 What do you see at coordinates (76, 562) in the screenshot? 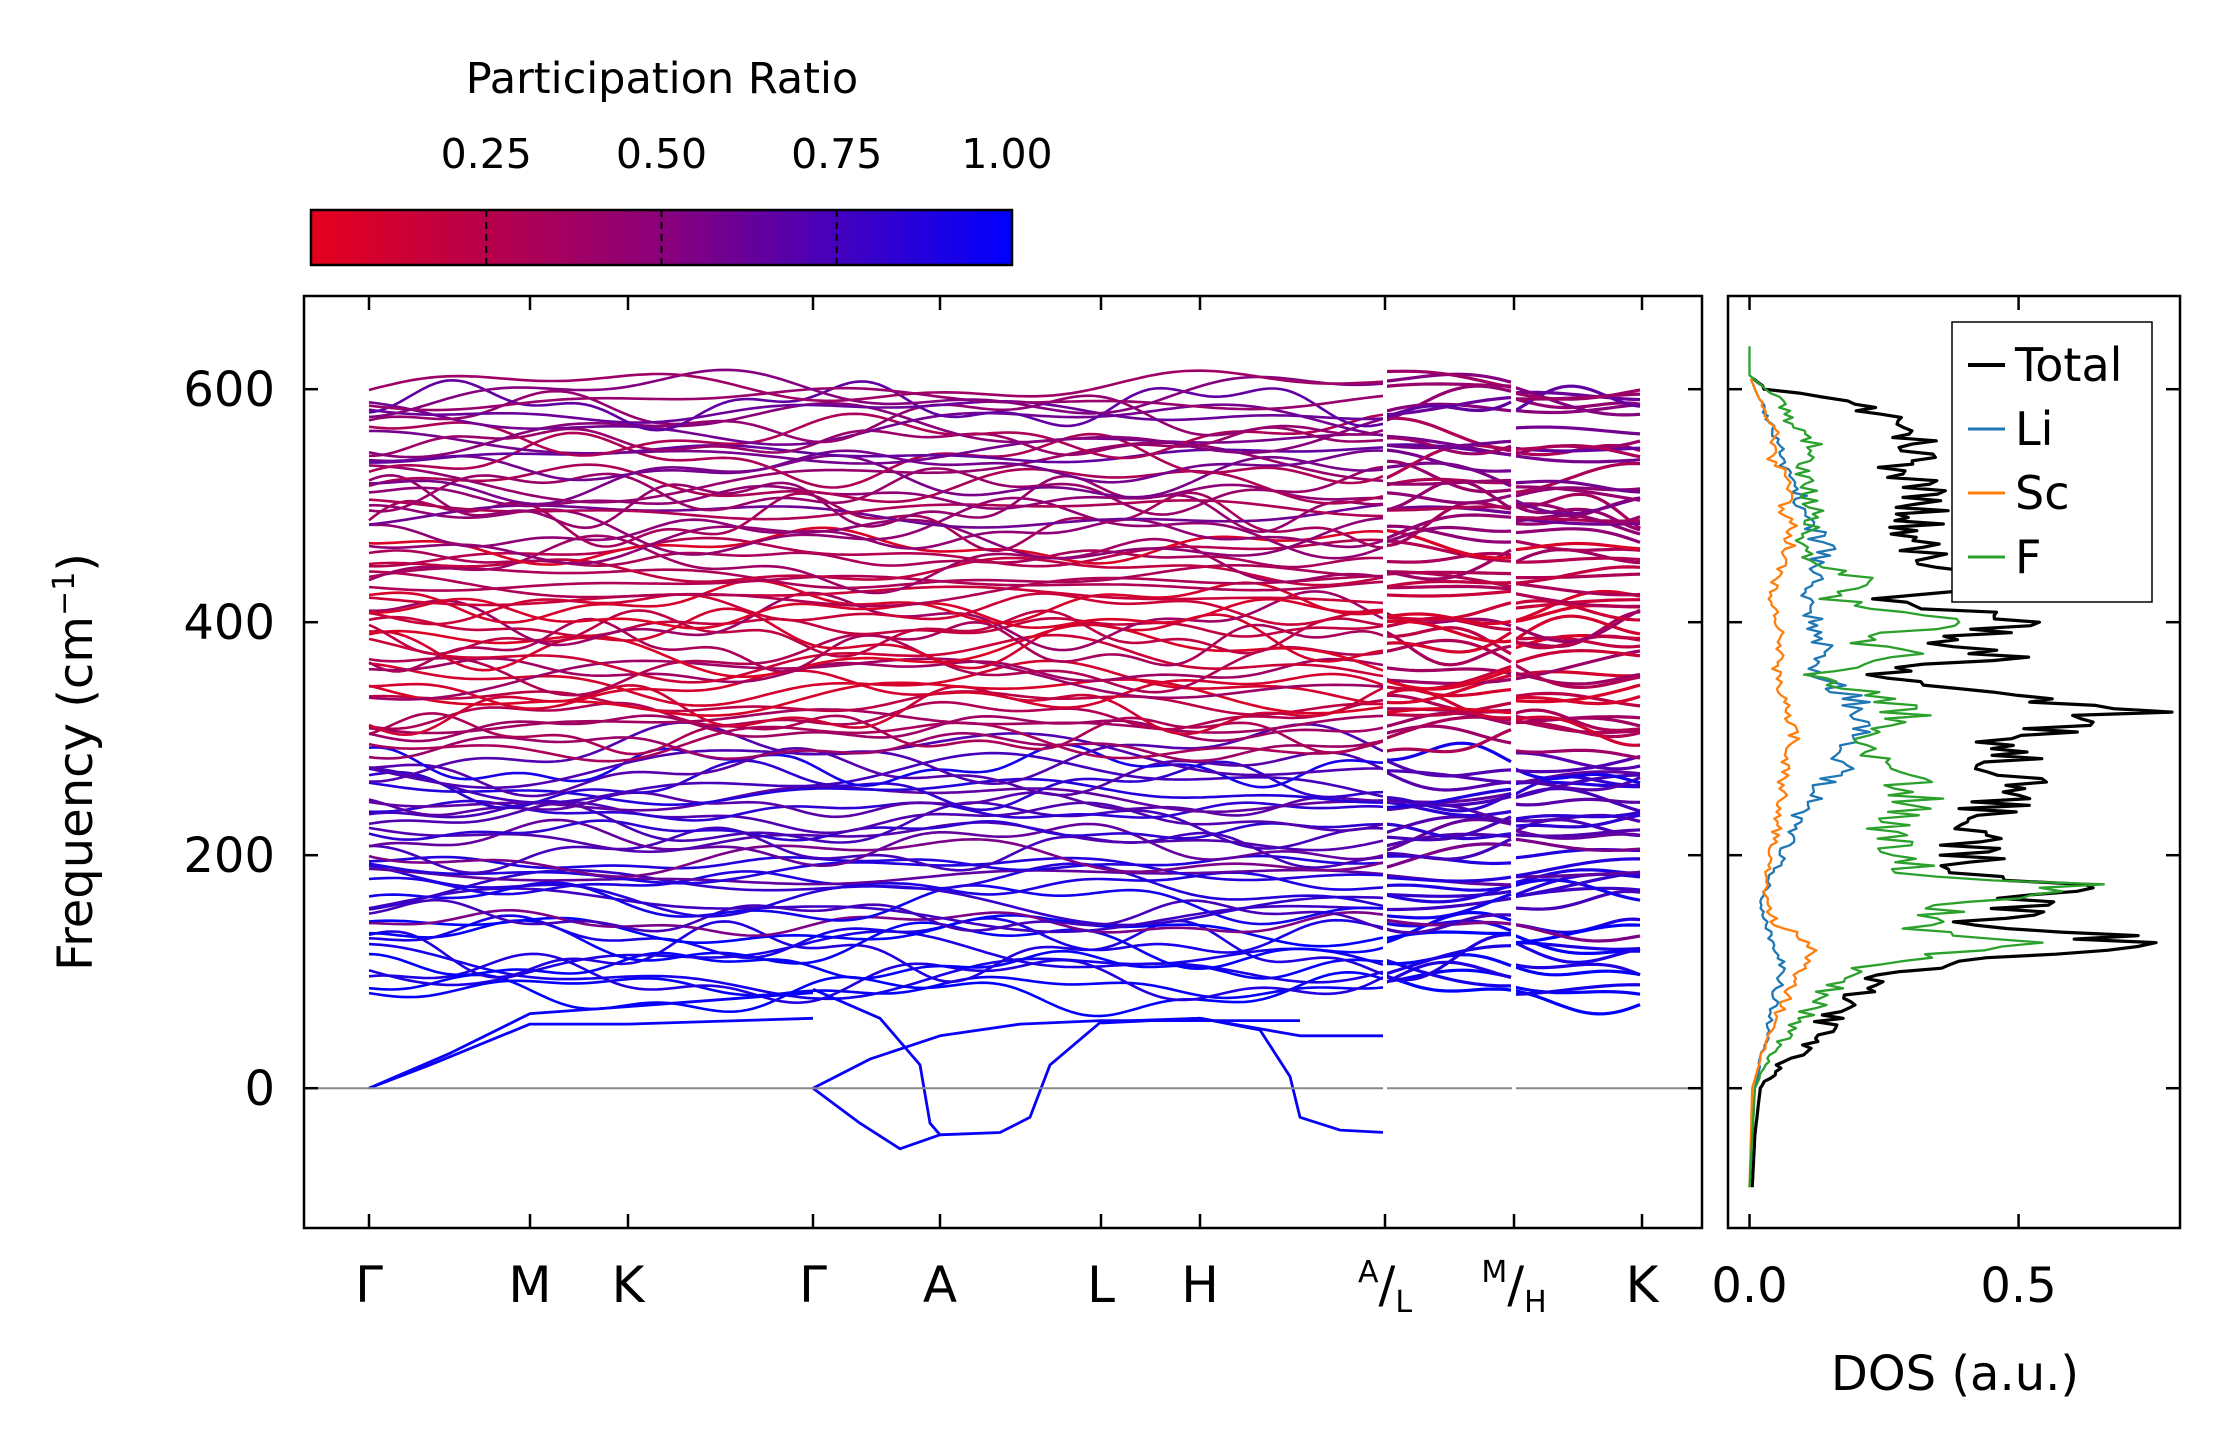
I see `ylabel-end: )` at bounding box center [76, 562].